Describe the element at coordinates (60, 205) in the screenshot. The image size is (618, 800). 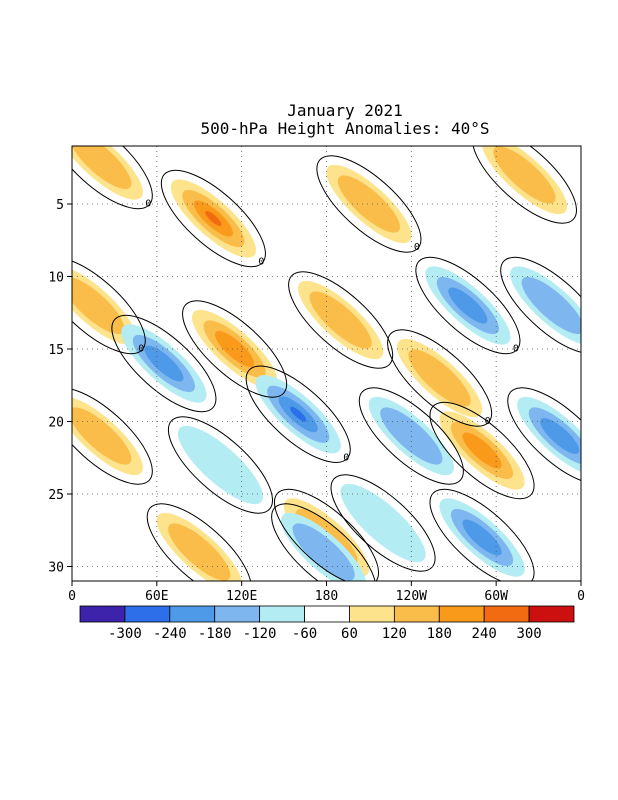
I see `y-tick-label: 5` at that location.